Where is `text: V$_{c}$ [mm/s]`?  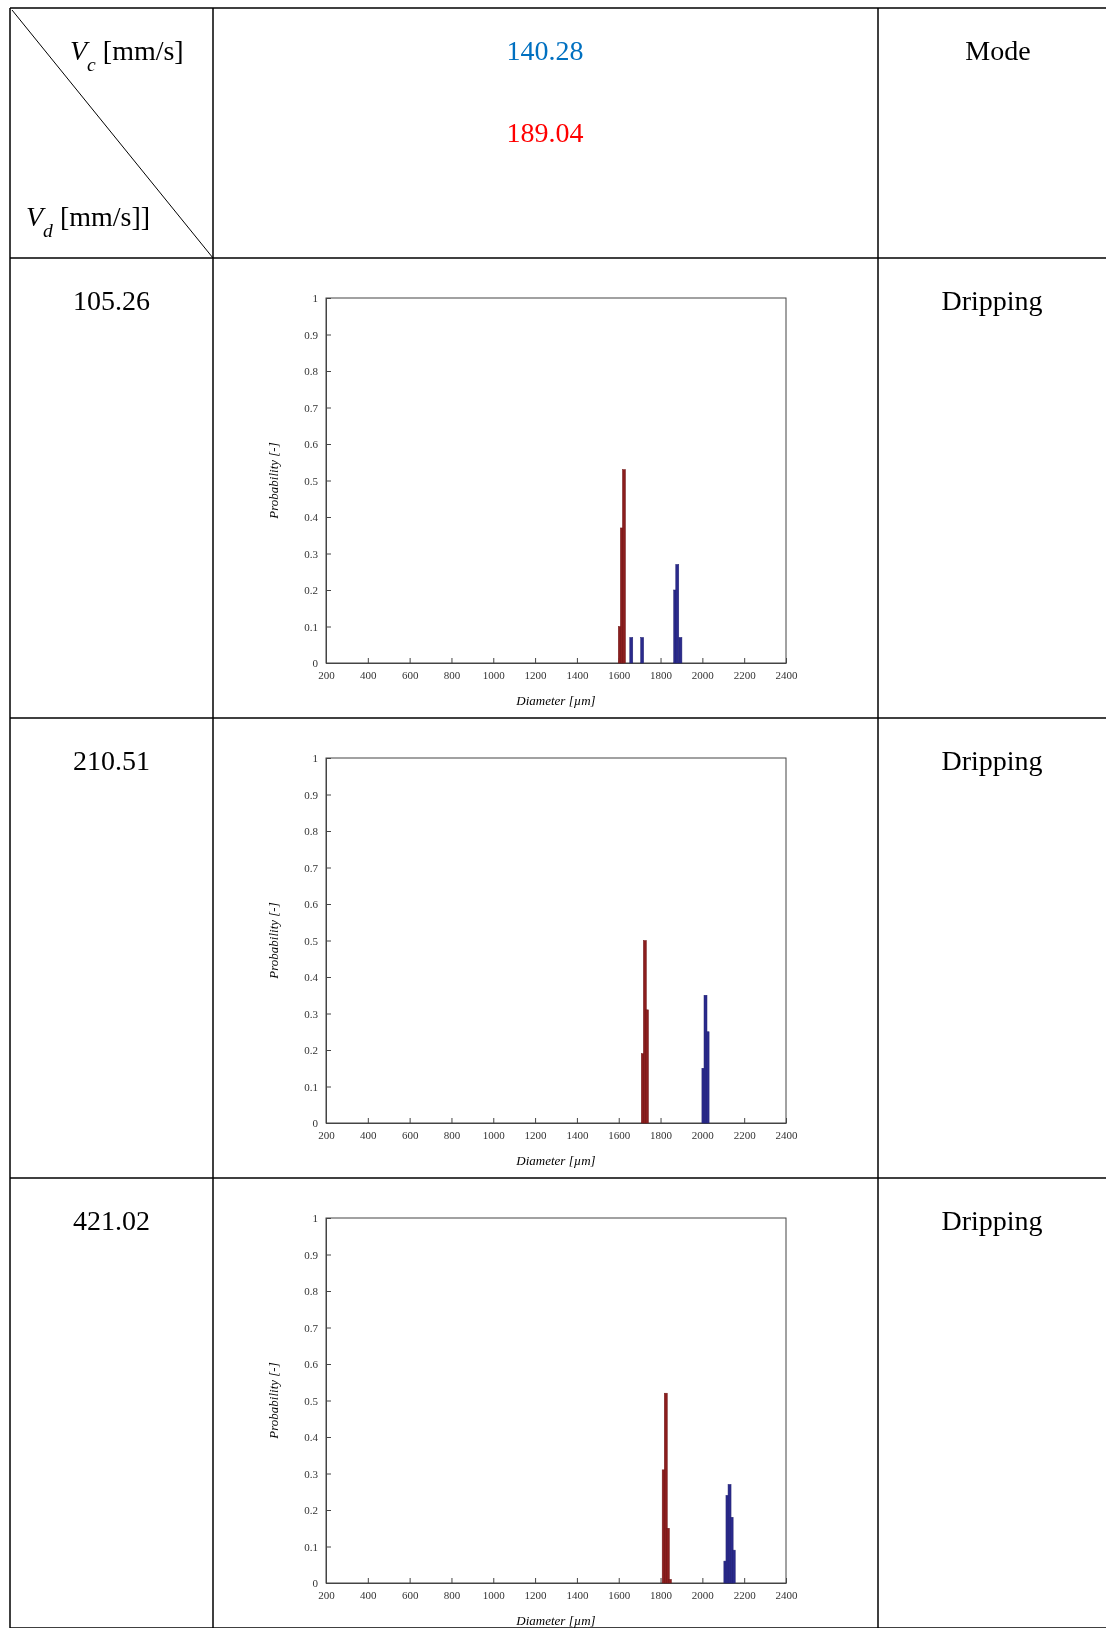
text: V$_{c}$ [mm/s] is located at coordinates (127, 55).